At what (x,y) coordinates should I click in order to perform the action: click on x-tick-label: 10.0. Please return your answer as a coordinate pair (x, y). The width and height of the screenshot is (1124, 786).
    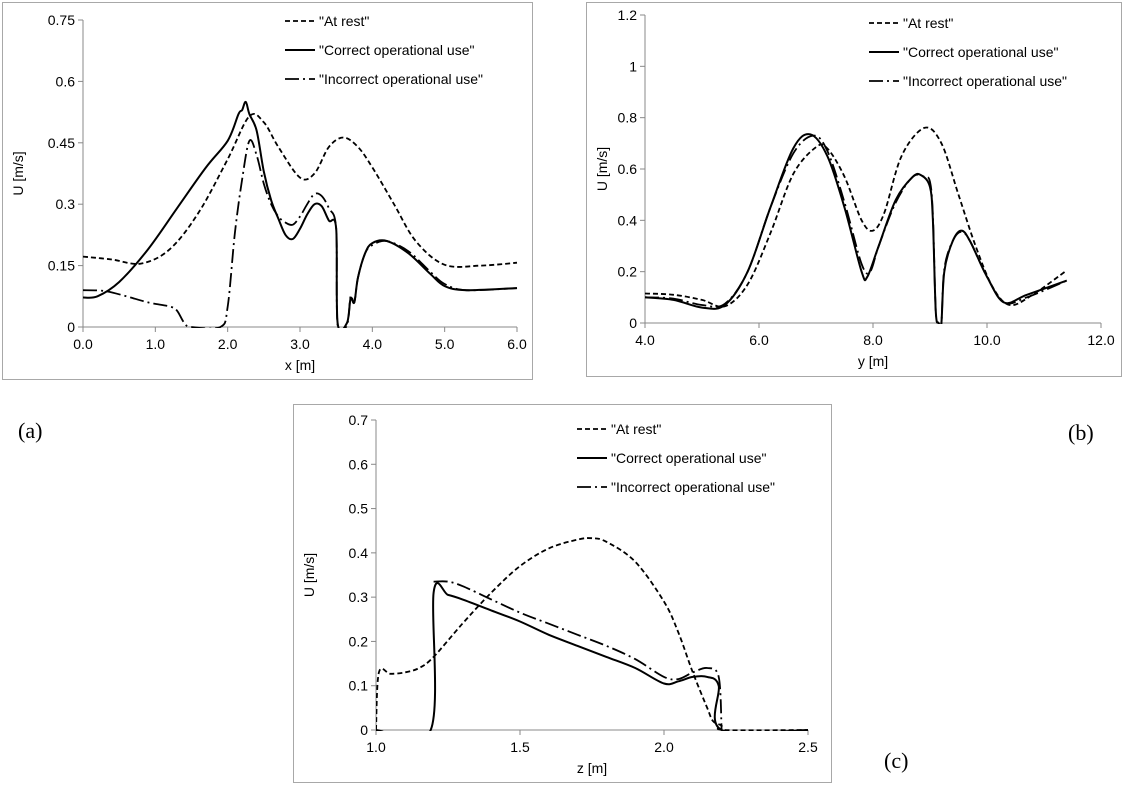
    Looking at the image, I should click on (986, 340).